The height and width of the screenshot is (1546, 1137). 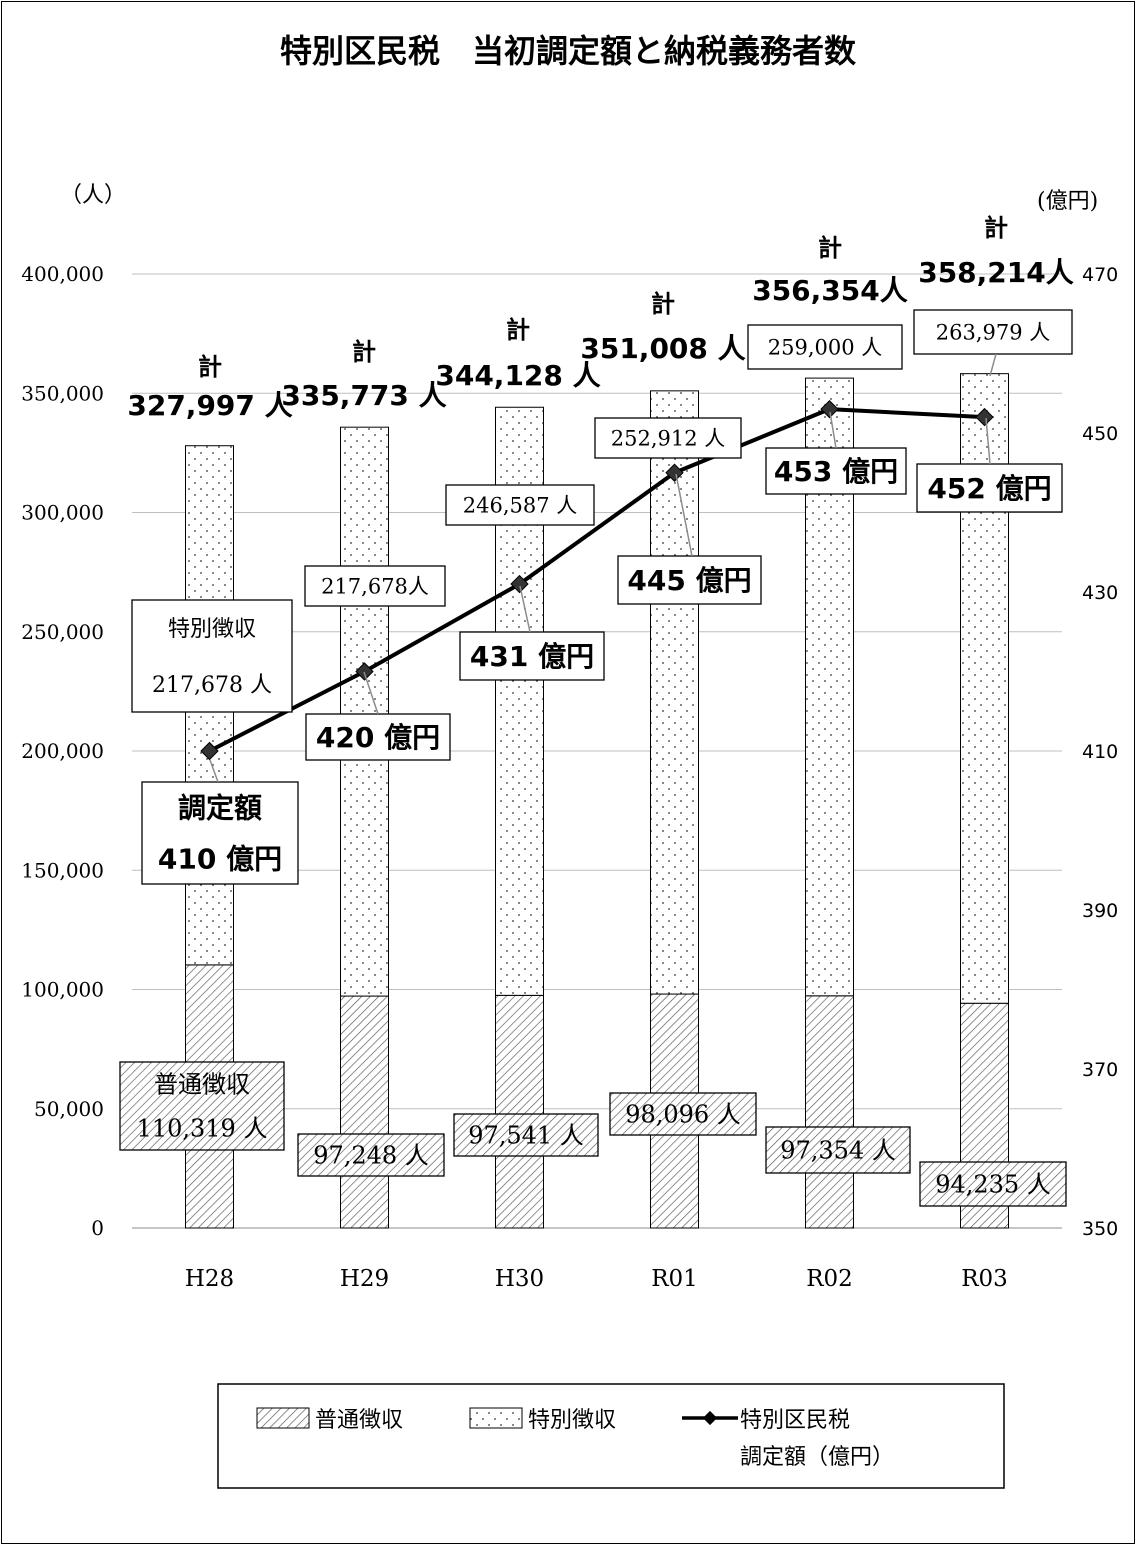 I want to click on normal-label-group: 98,096 人, so click(x=683, y=1114).